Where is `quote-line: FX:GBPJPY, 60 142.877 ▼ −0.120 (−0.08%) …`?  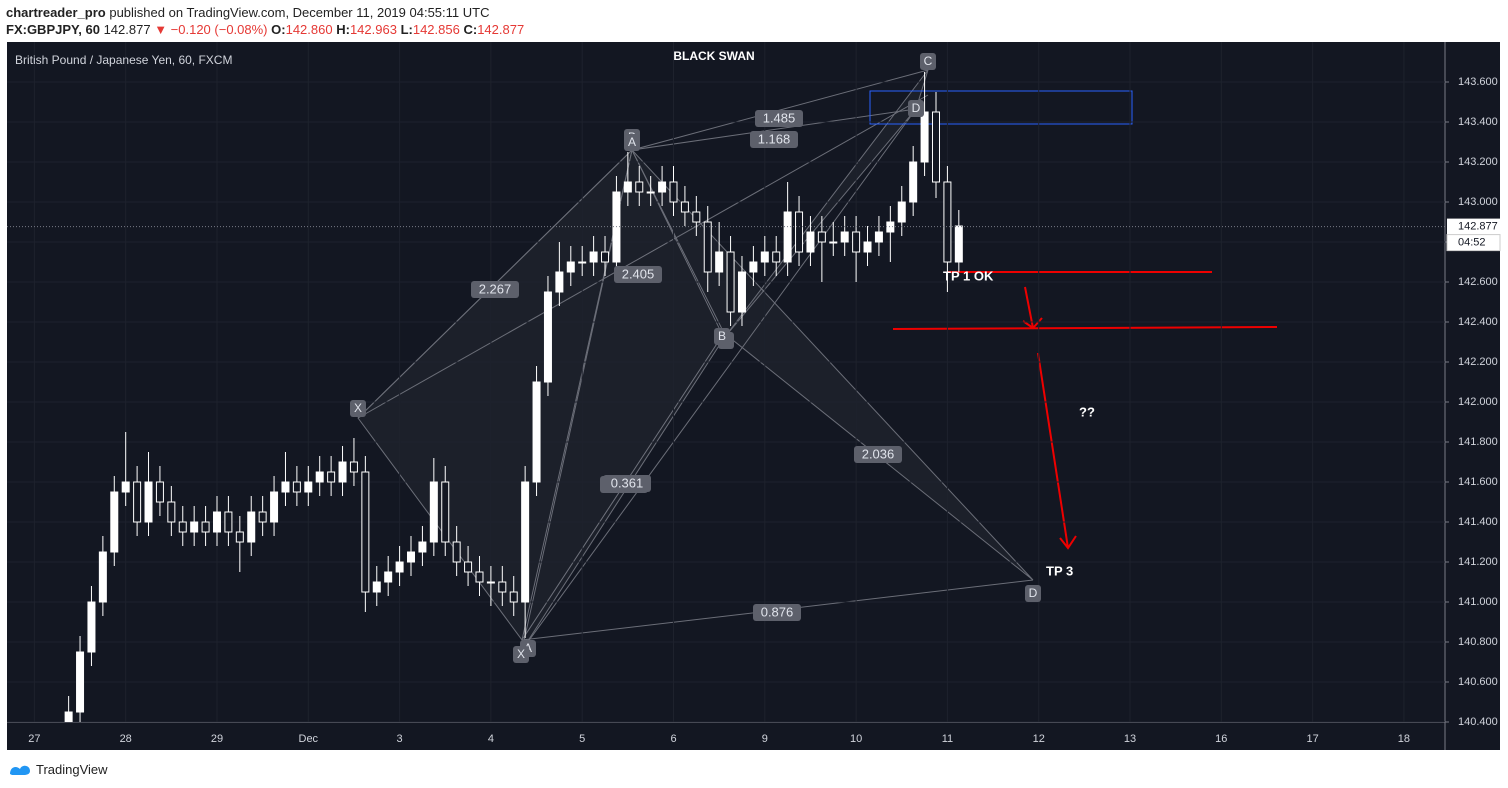
quote-line: FX:GBPJPY, 60 142.877 ▼ −0.120 (−0.08%) … is located at coordinates (265, 29).